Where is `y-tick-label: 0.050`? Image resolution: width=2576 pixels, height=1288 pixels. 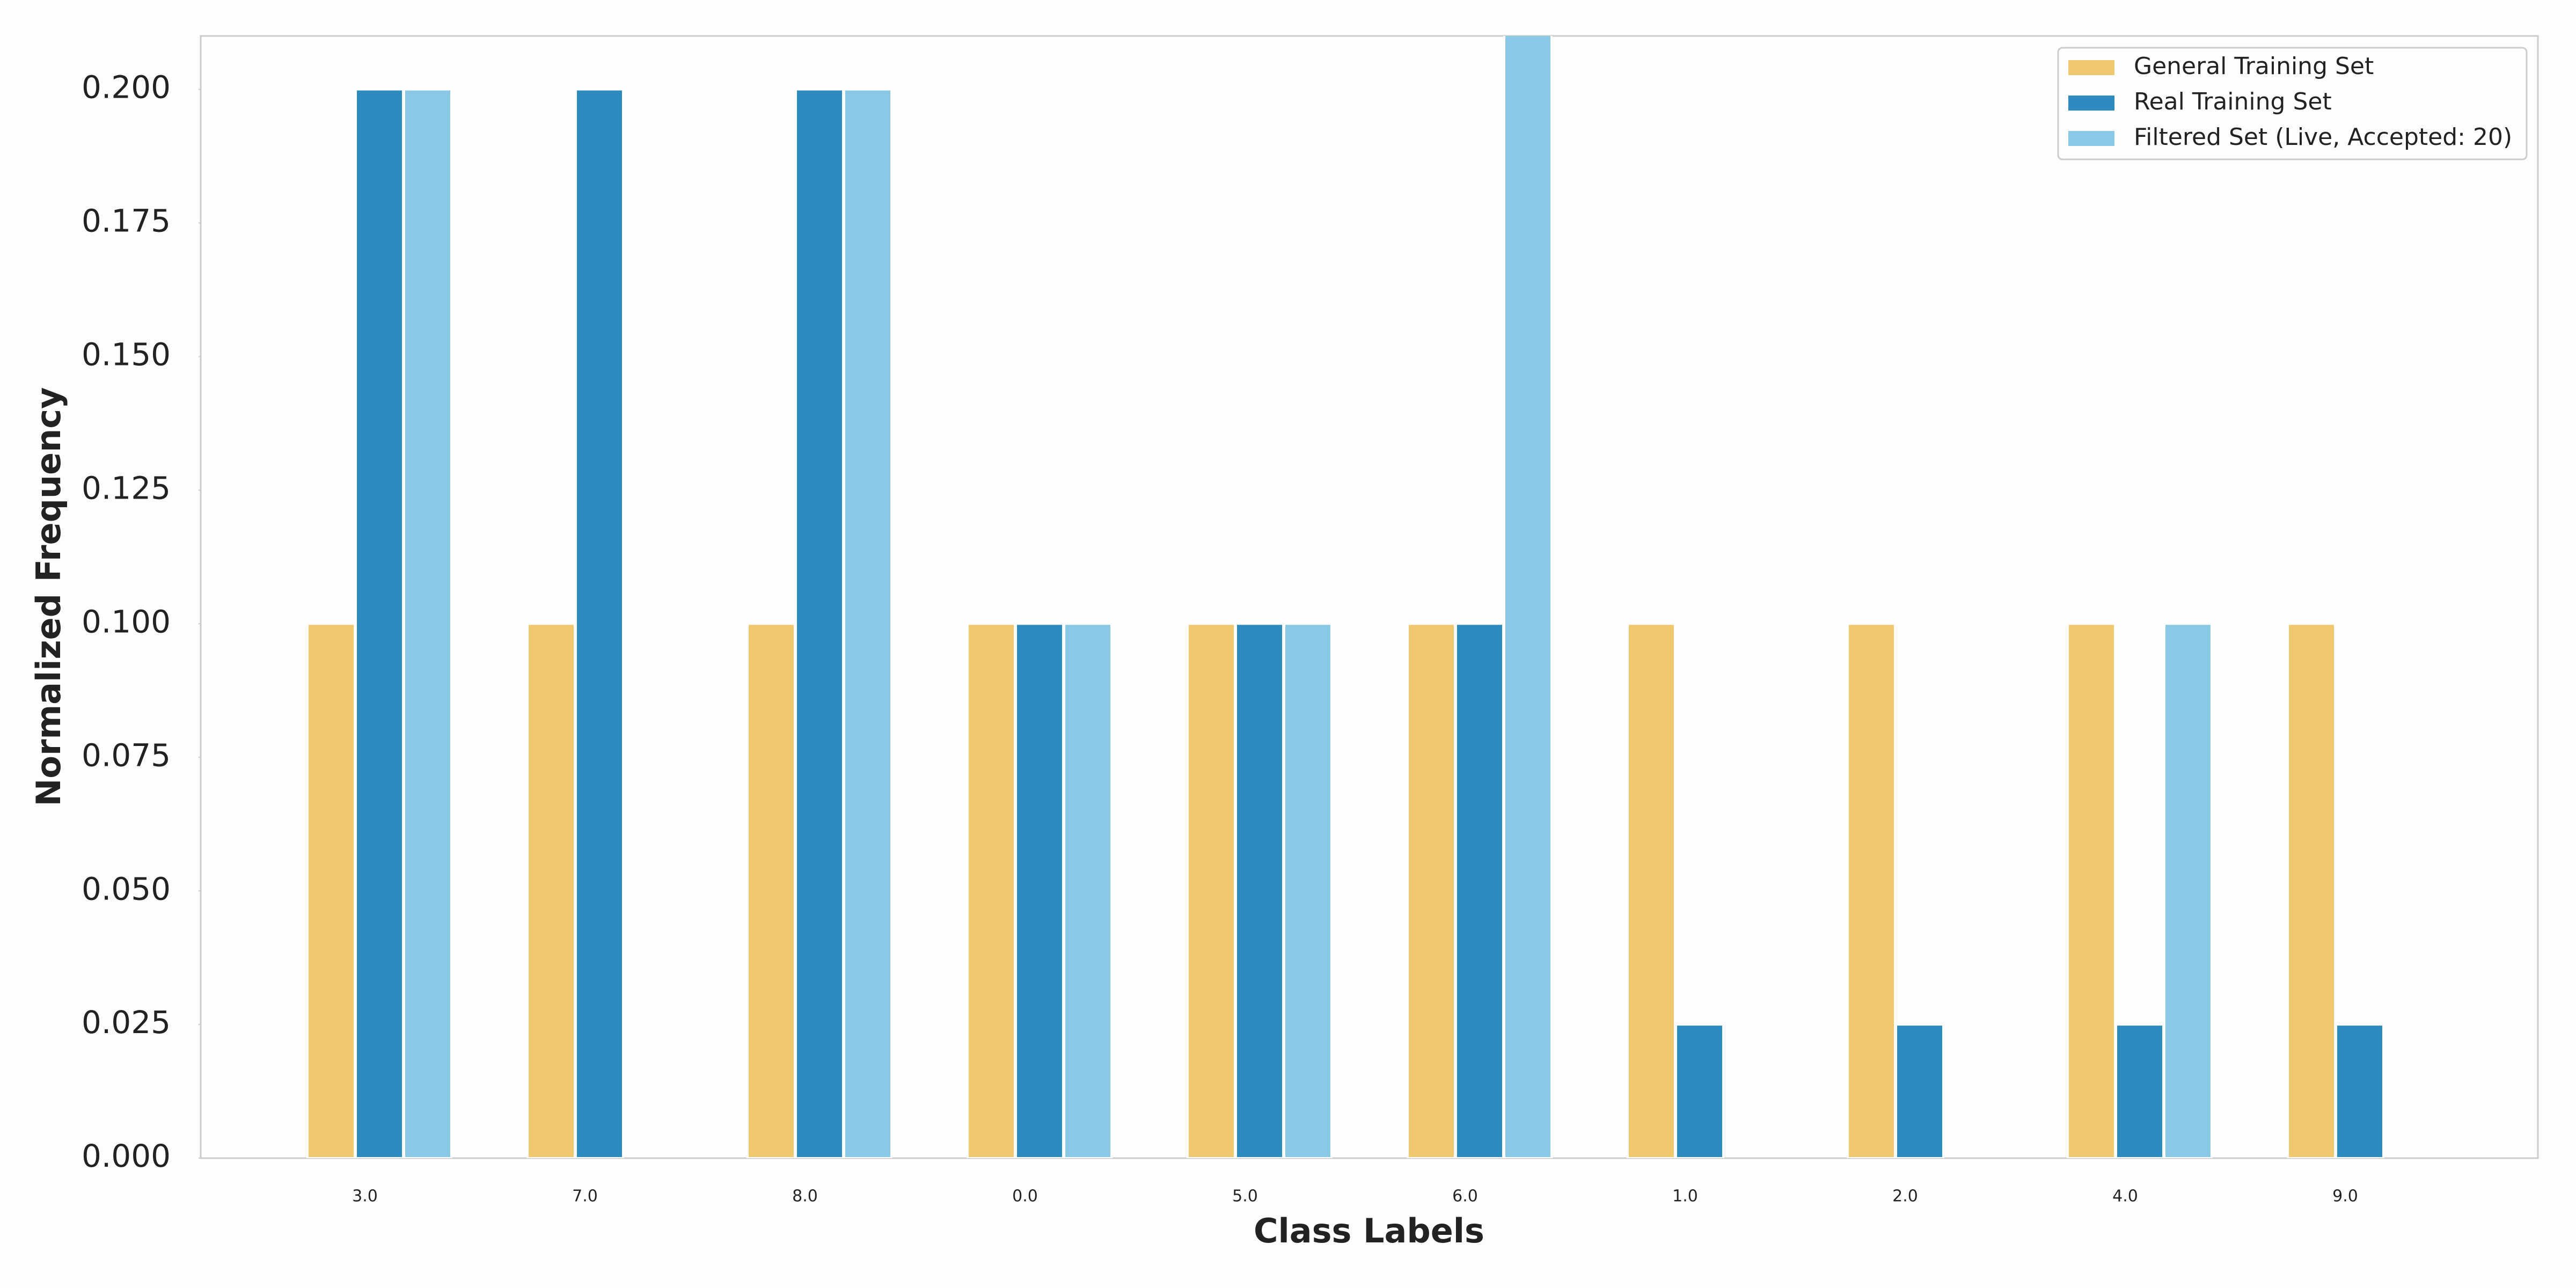
y-tick-label: 0.050 is located at coordinates (126, 888).